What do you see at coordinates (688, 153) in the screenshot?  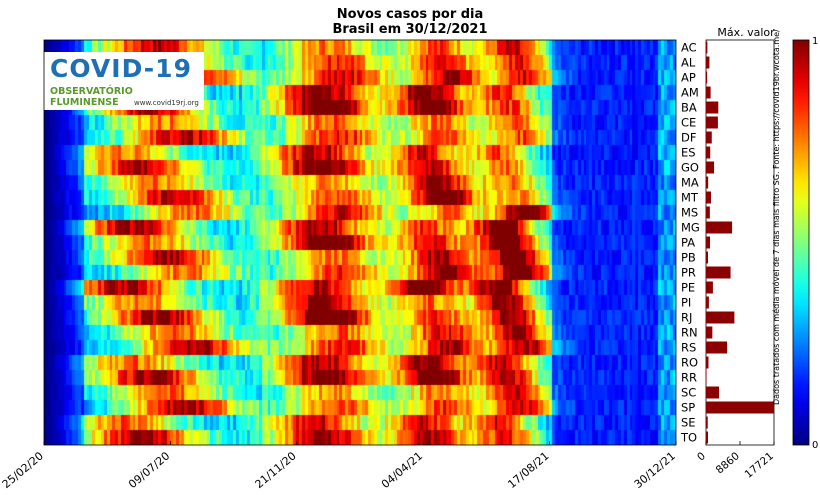 I see `row-label: ES` at bounding box center [688, 153].